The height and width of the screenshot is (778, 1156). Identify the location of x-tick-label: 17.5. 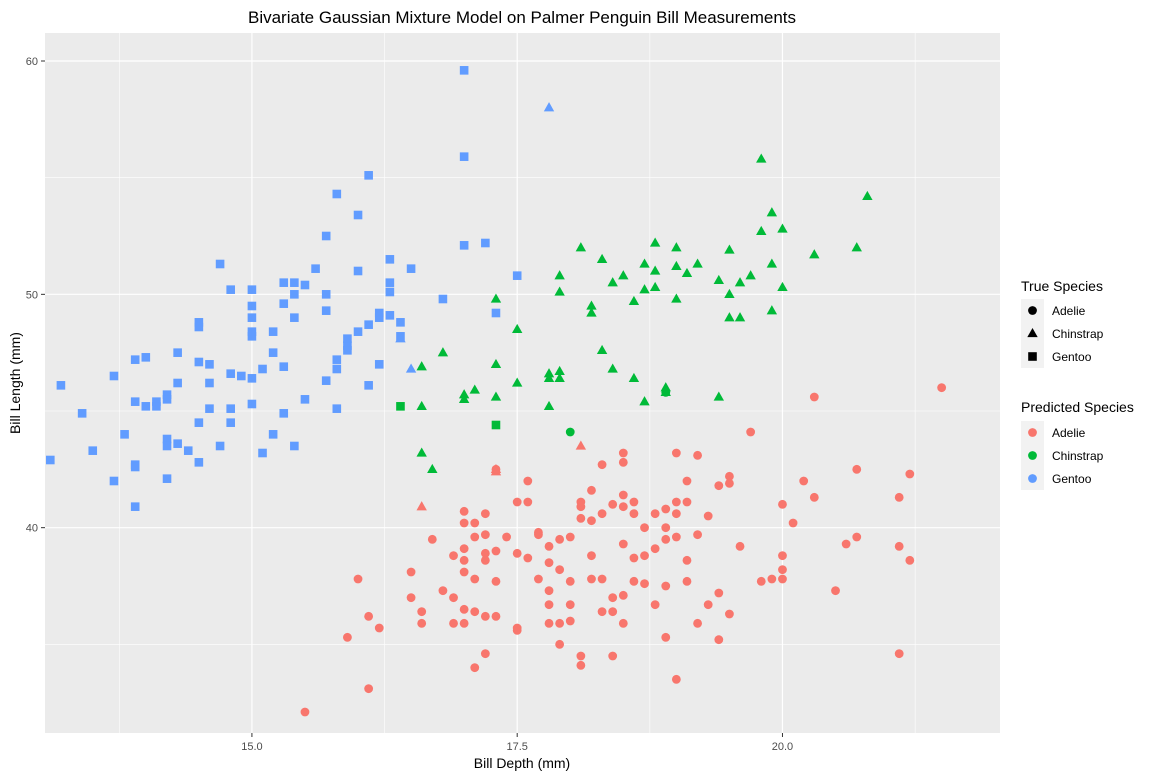
(516, 747).